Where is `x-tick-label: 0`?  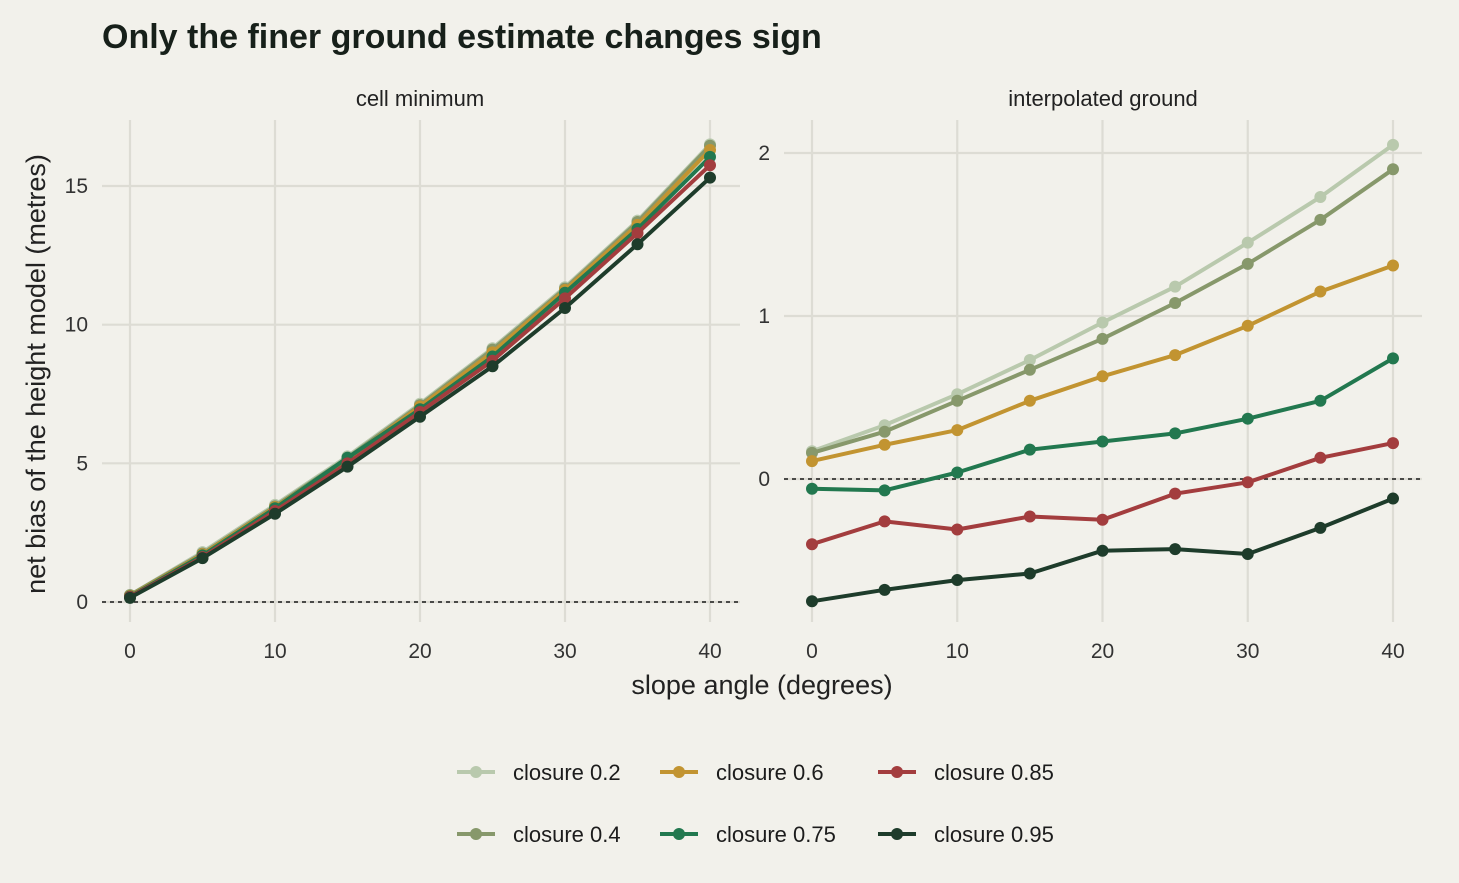
x-tick-label: 0 is located at coordinates (130, 651).